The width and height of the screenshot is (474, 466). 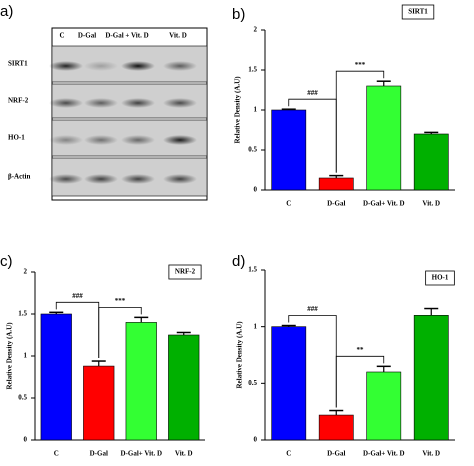 What do you see at coordinates (19, 177) in the screenshot?
I see `row-label: β-Actin` at bounding box center [19, 177].